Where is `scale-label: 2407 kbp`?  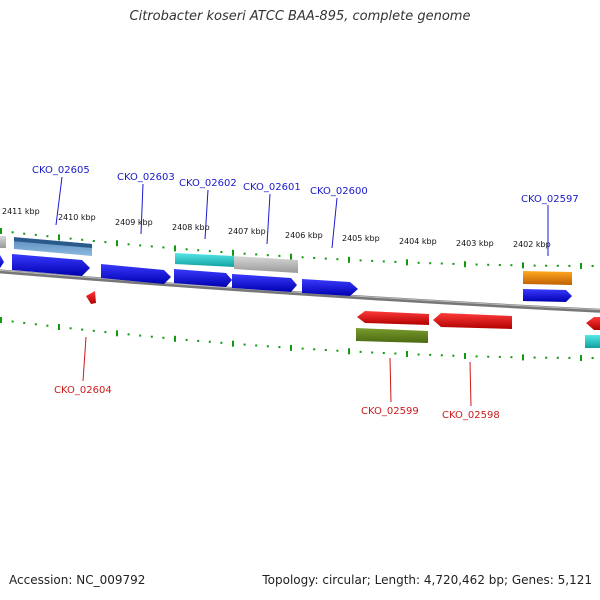
scale-label: 2407 kbp is located at coordinates (247, 231).